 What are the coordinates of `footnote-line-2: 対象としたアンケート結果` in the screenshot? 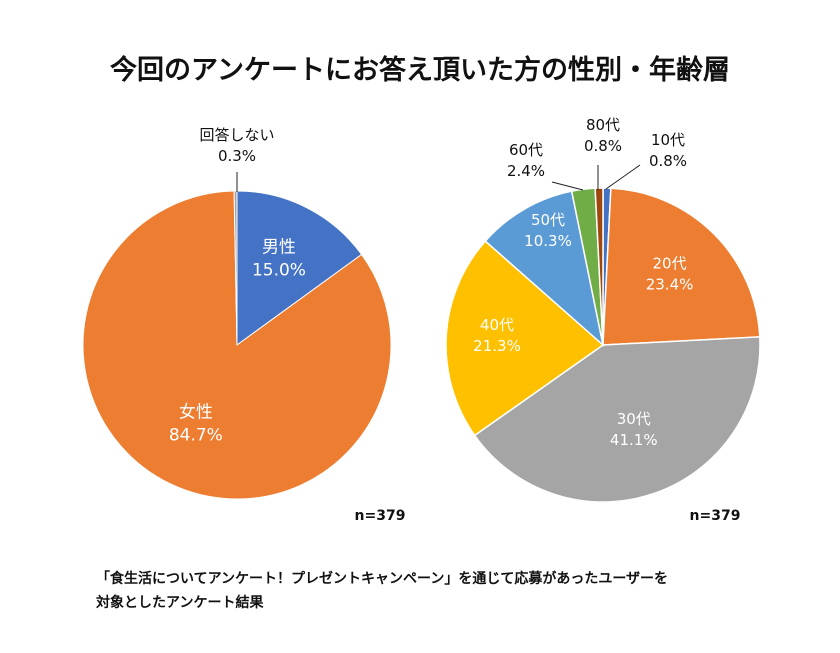 It's located at (180, 603).